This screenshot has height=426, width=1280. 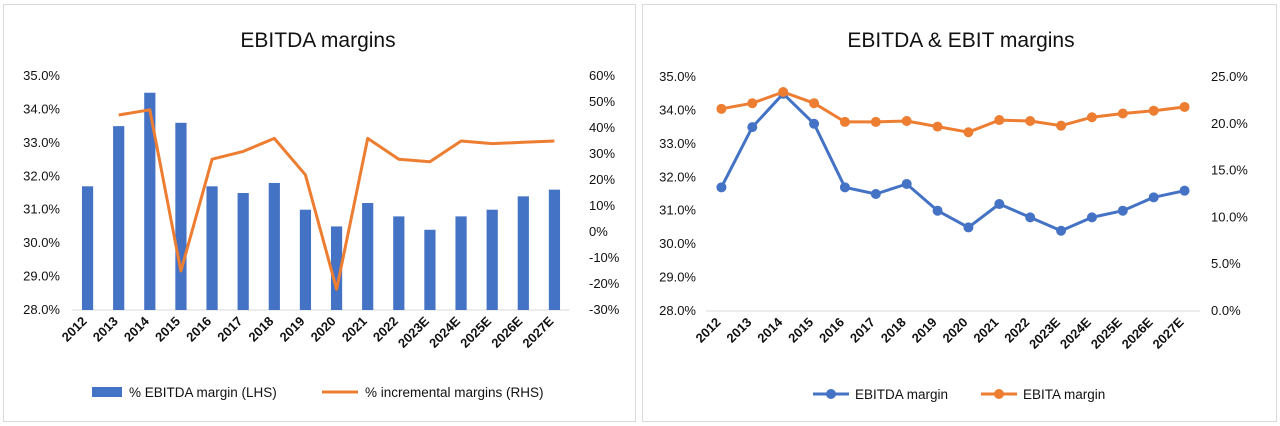 What do you see at coordinates (602, 205) in the screenshot?
I see `y-right-tick-label: 10%` at bounding box center [602, 205].